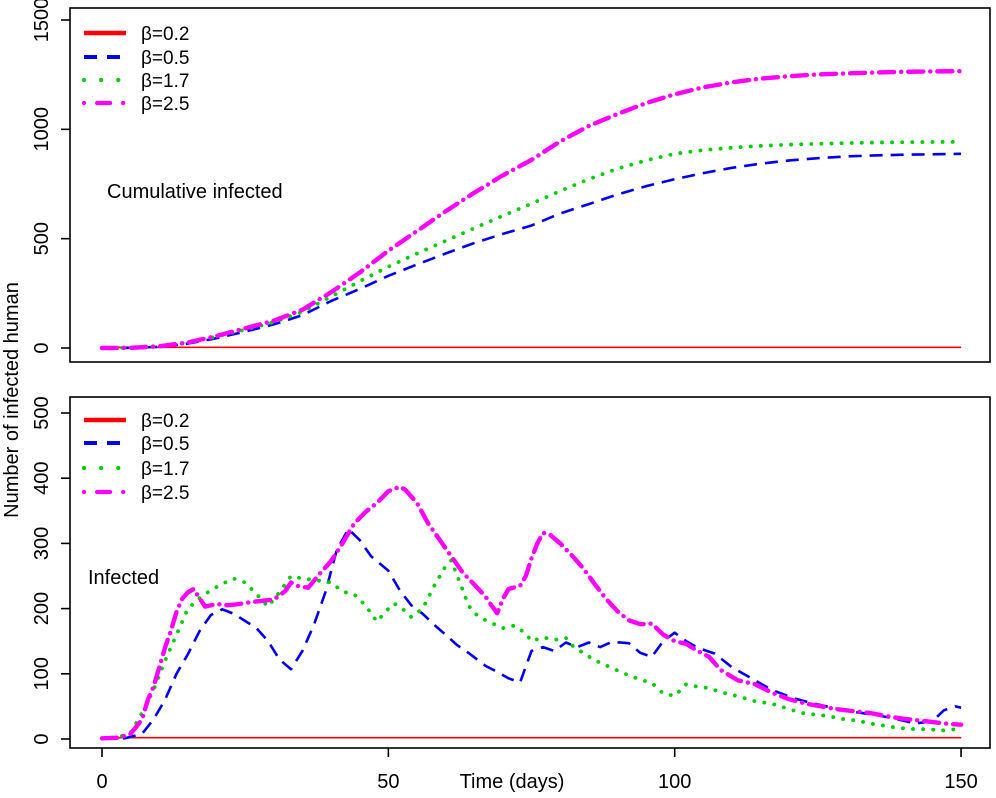  What do you see at coordinates (12, 400) in the screenshot?
I see `y-axis-label: Number of infected human` at bounding box center [12, 400].